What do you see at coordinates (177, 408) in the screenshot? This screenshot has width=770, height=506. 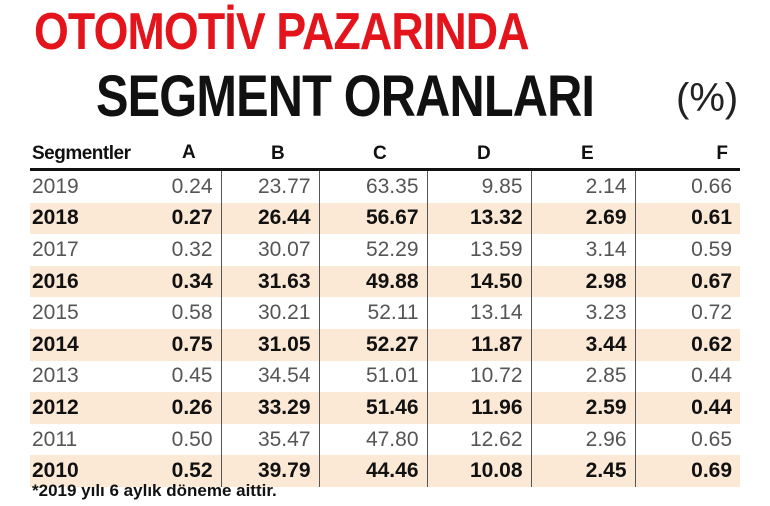 I see `value-cell-a: 0.26` at bounding box center [177, 408].